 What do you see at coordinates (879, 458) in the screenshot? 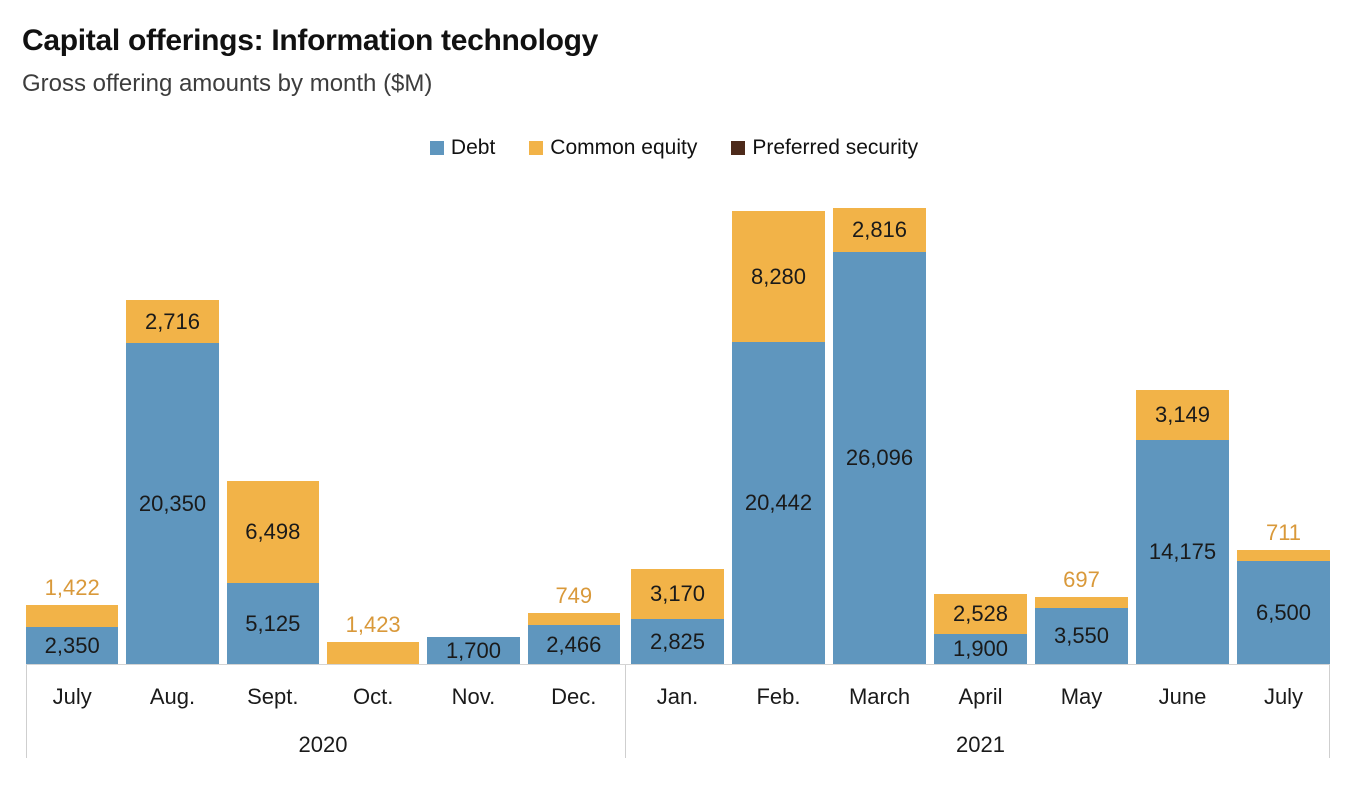
I see `bar-segment-debt: 26,096` at bounding box center [879, 458].